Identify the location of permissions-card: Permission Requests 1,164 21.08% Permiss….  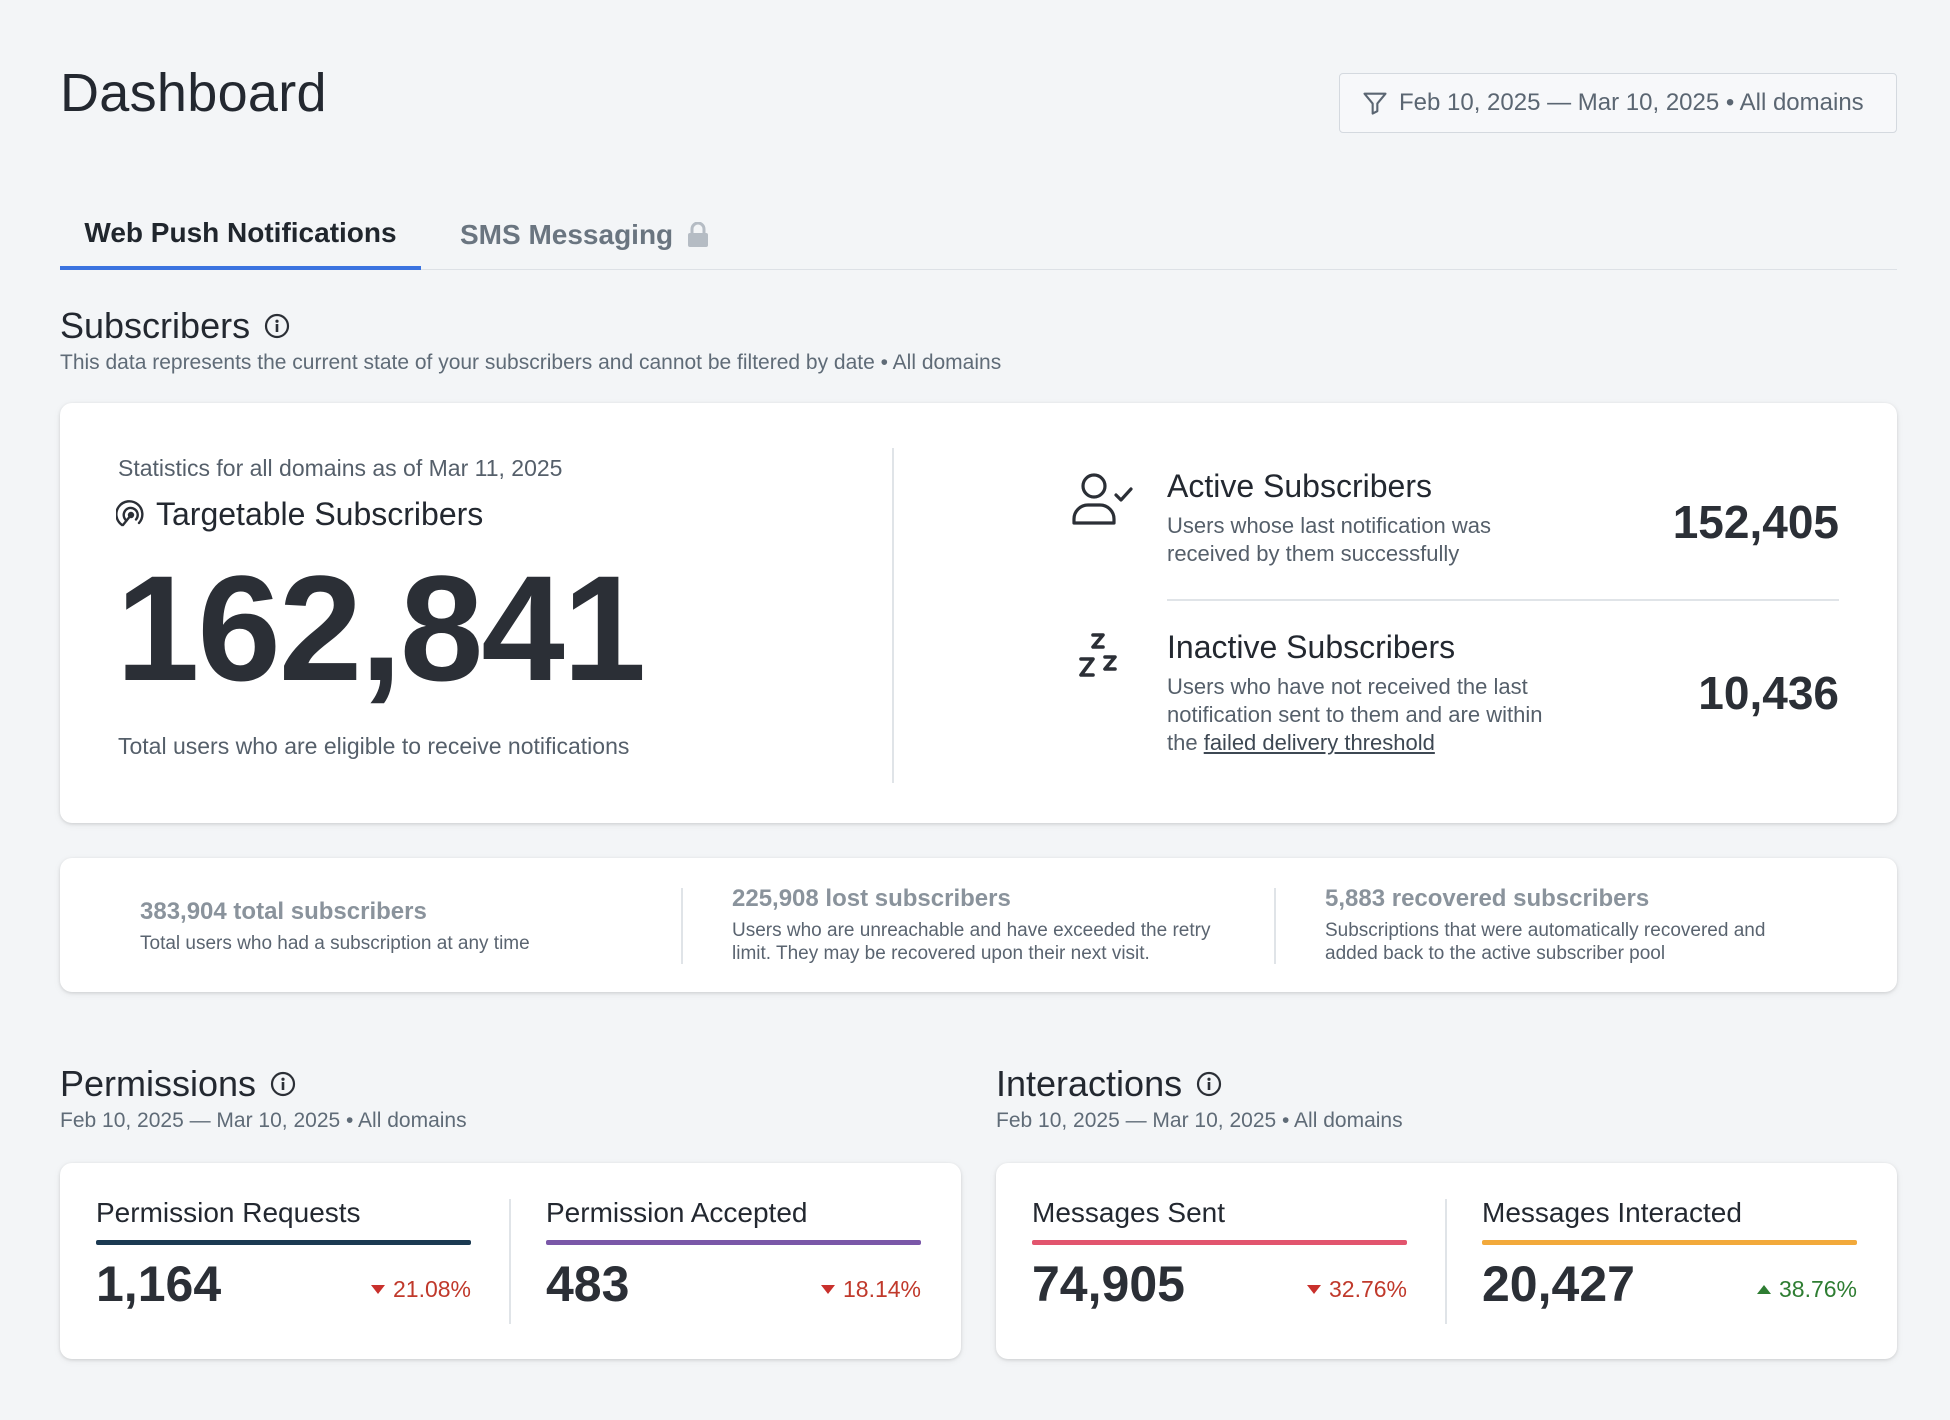
(510, 1261).